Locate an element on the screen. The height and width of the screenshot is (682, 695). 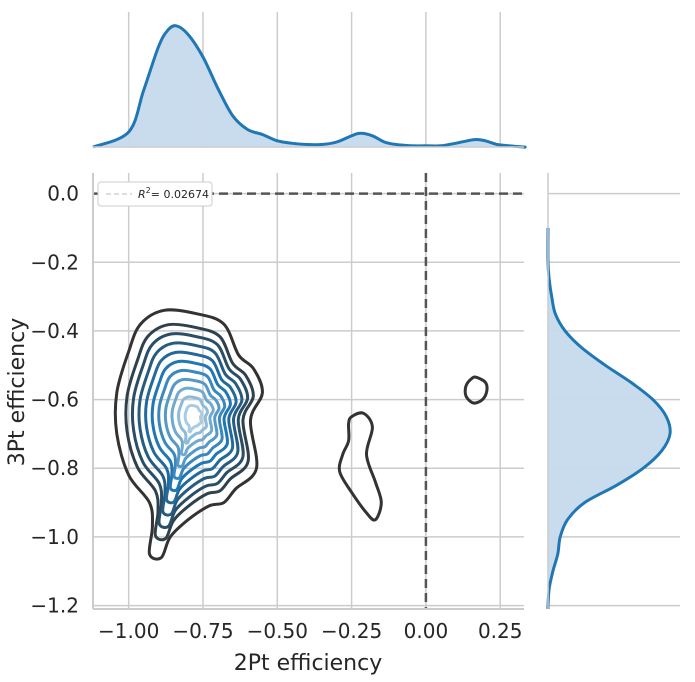
x-tick-label-0: −1.00 is located at coordinates (128, 631).